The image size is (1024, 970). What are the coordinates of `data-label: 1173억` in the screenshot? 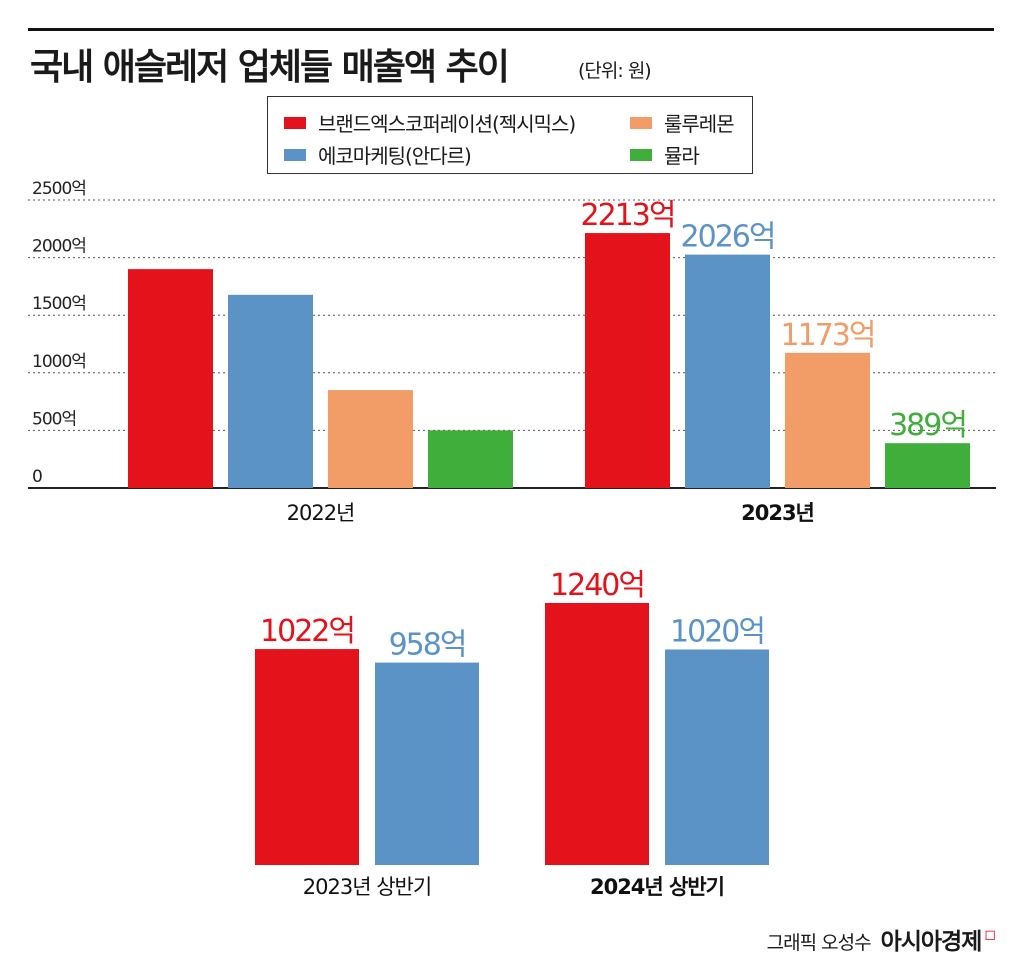 It's located at (828, 335).